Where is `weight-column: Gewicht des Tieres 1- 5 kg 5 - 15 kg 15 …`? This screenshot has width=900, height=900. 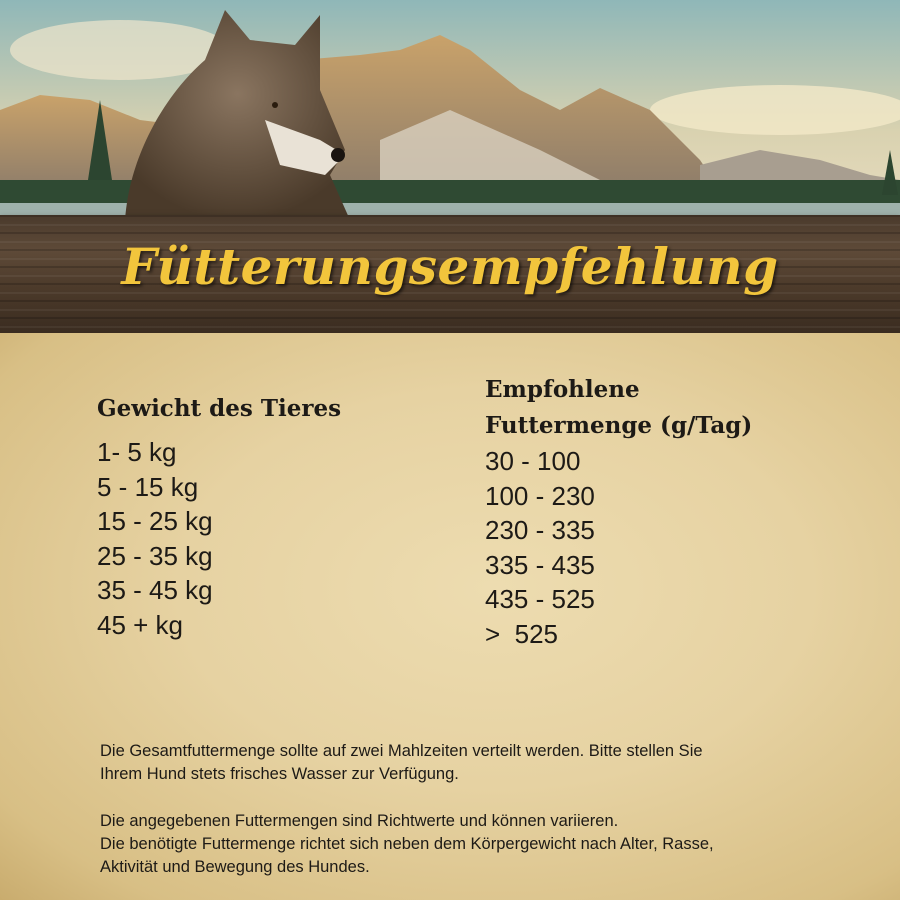
weight-column: Gewicht des Tieres 1- 5 kg 5 - 15 kg 15 … is located at coordinates (219, 517).